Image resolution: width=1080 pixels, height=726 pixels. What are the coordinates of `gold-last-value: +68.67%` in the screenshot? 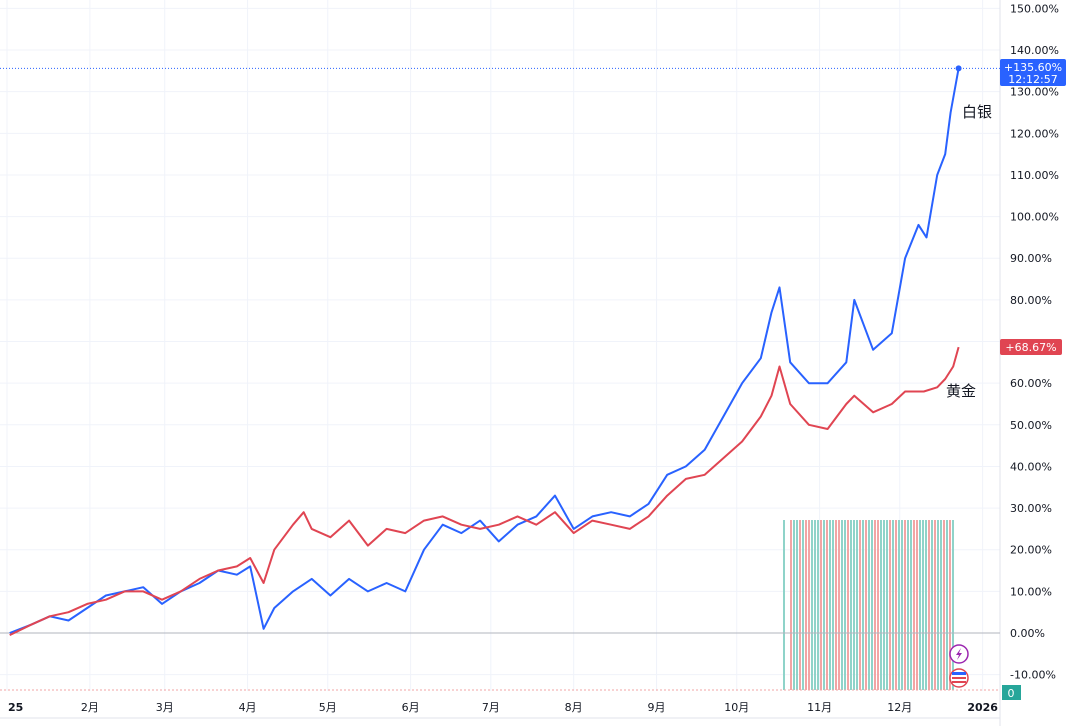 It's located at (1030, 347).